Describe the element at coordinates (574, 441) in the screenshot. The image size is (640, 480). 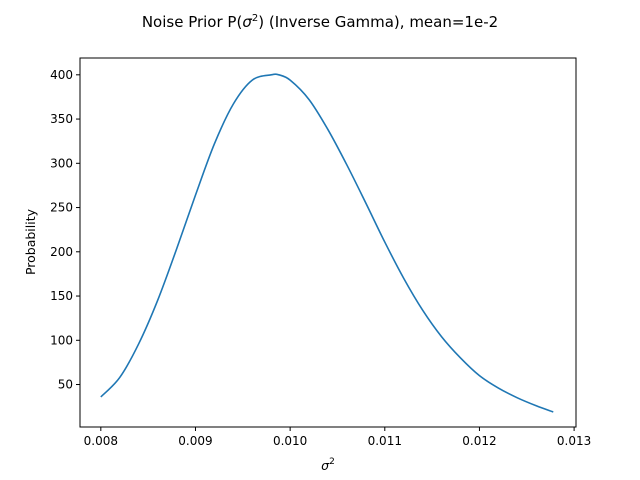
I see `x-tick-label: 0.013` at that location.